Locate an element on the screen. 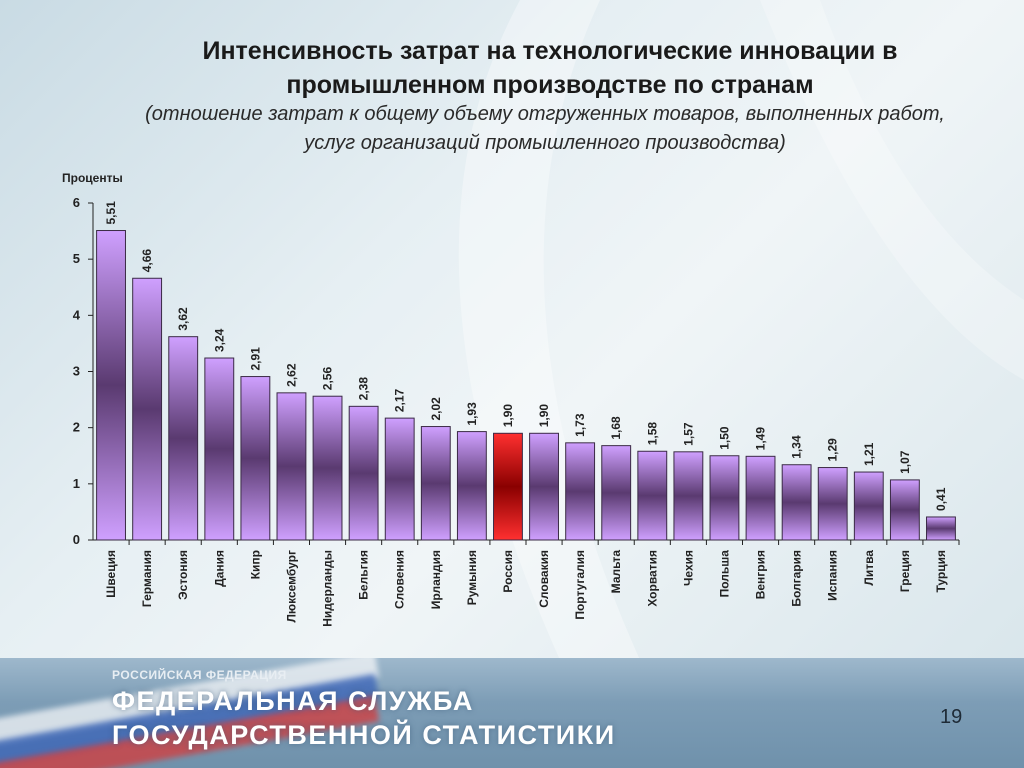  x-category-label: Ирландия is located at coordinates (436, 579).